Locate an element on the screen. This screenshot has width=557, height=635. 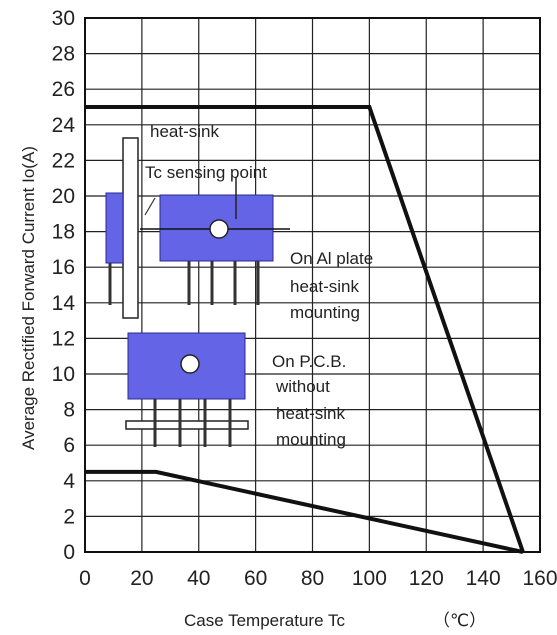
x-tick-label: 120 is located at coordinates (426, 578).